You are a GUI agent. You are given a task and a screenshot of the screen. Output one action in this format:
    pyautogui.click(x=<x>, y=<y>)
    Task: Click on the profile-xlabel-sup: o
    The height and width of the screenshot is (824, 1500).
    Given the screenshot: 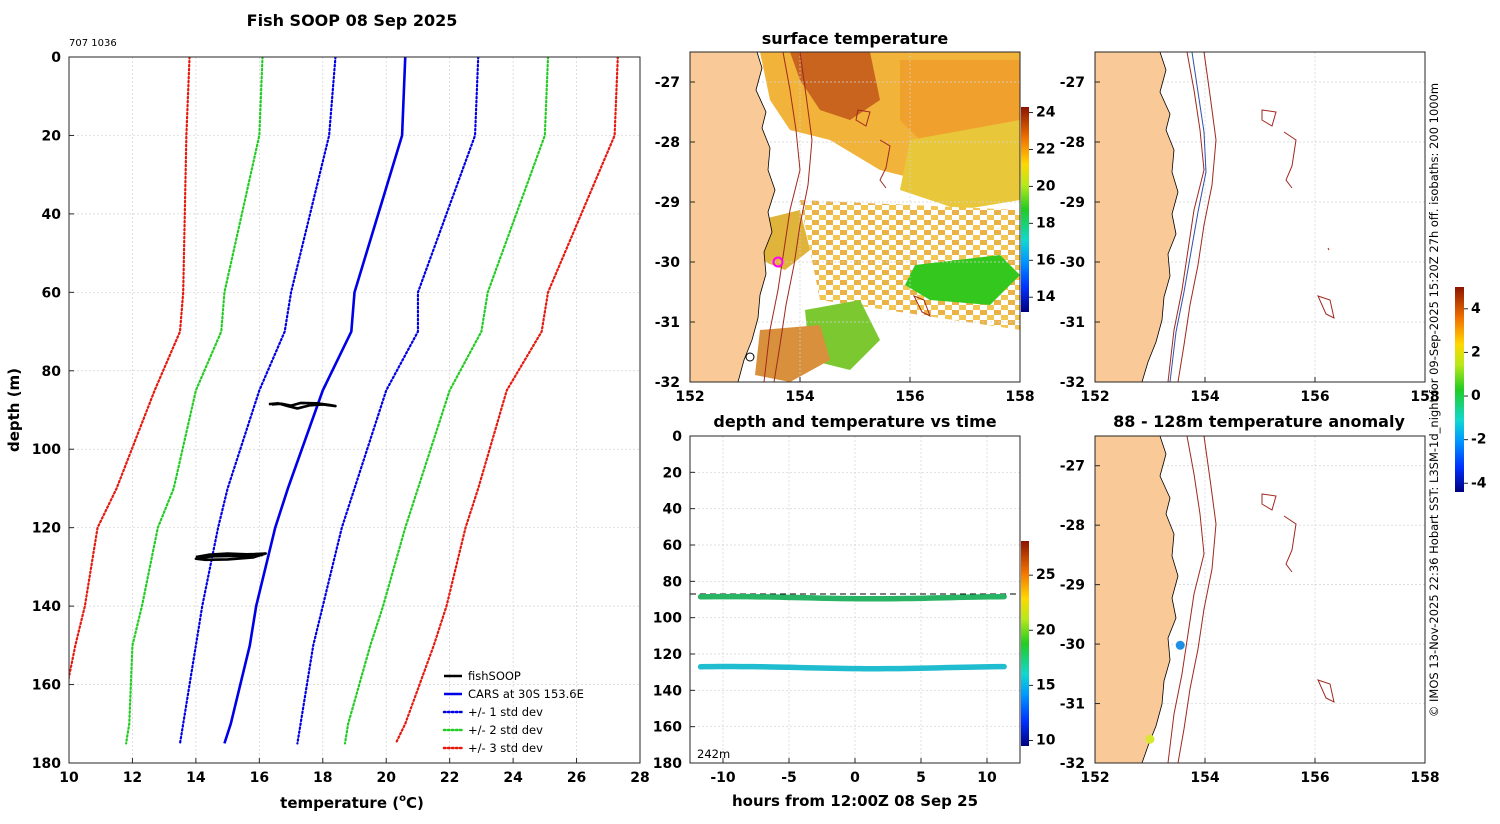 What is the action you would take?
    pyautogui.click(x=402, y=798)
    